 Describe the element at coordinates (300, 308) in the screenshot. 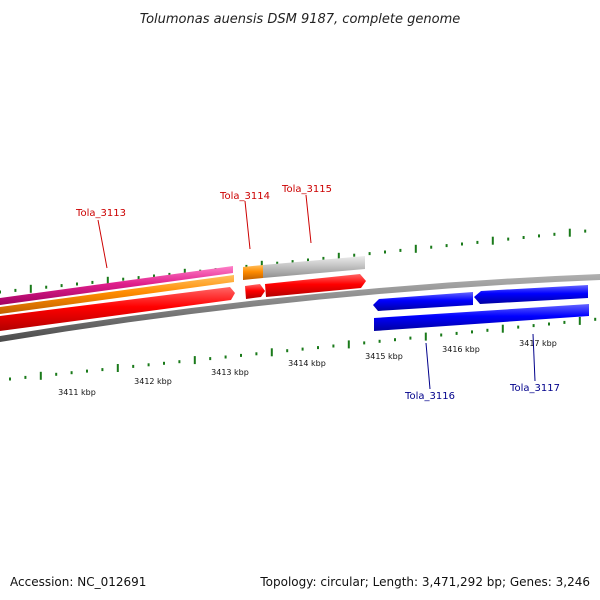

I see `genome-backbone` at that location.